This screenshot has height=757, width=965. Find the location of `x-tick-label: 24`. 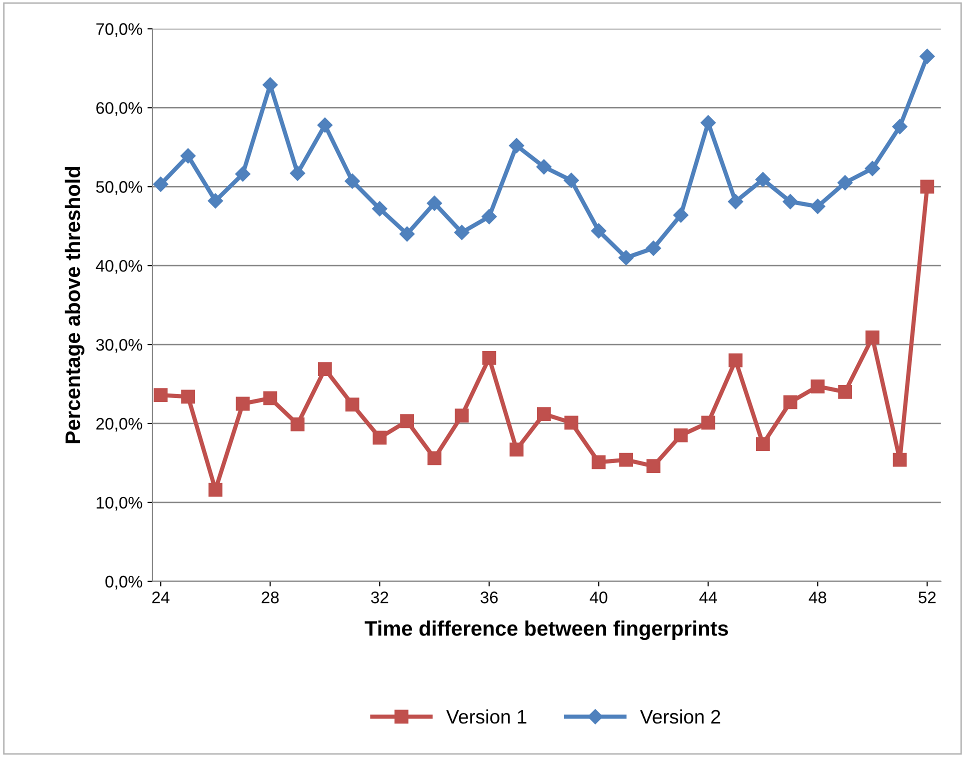

x-tick-label: 24 is located at coordinates (161, 598).